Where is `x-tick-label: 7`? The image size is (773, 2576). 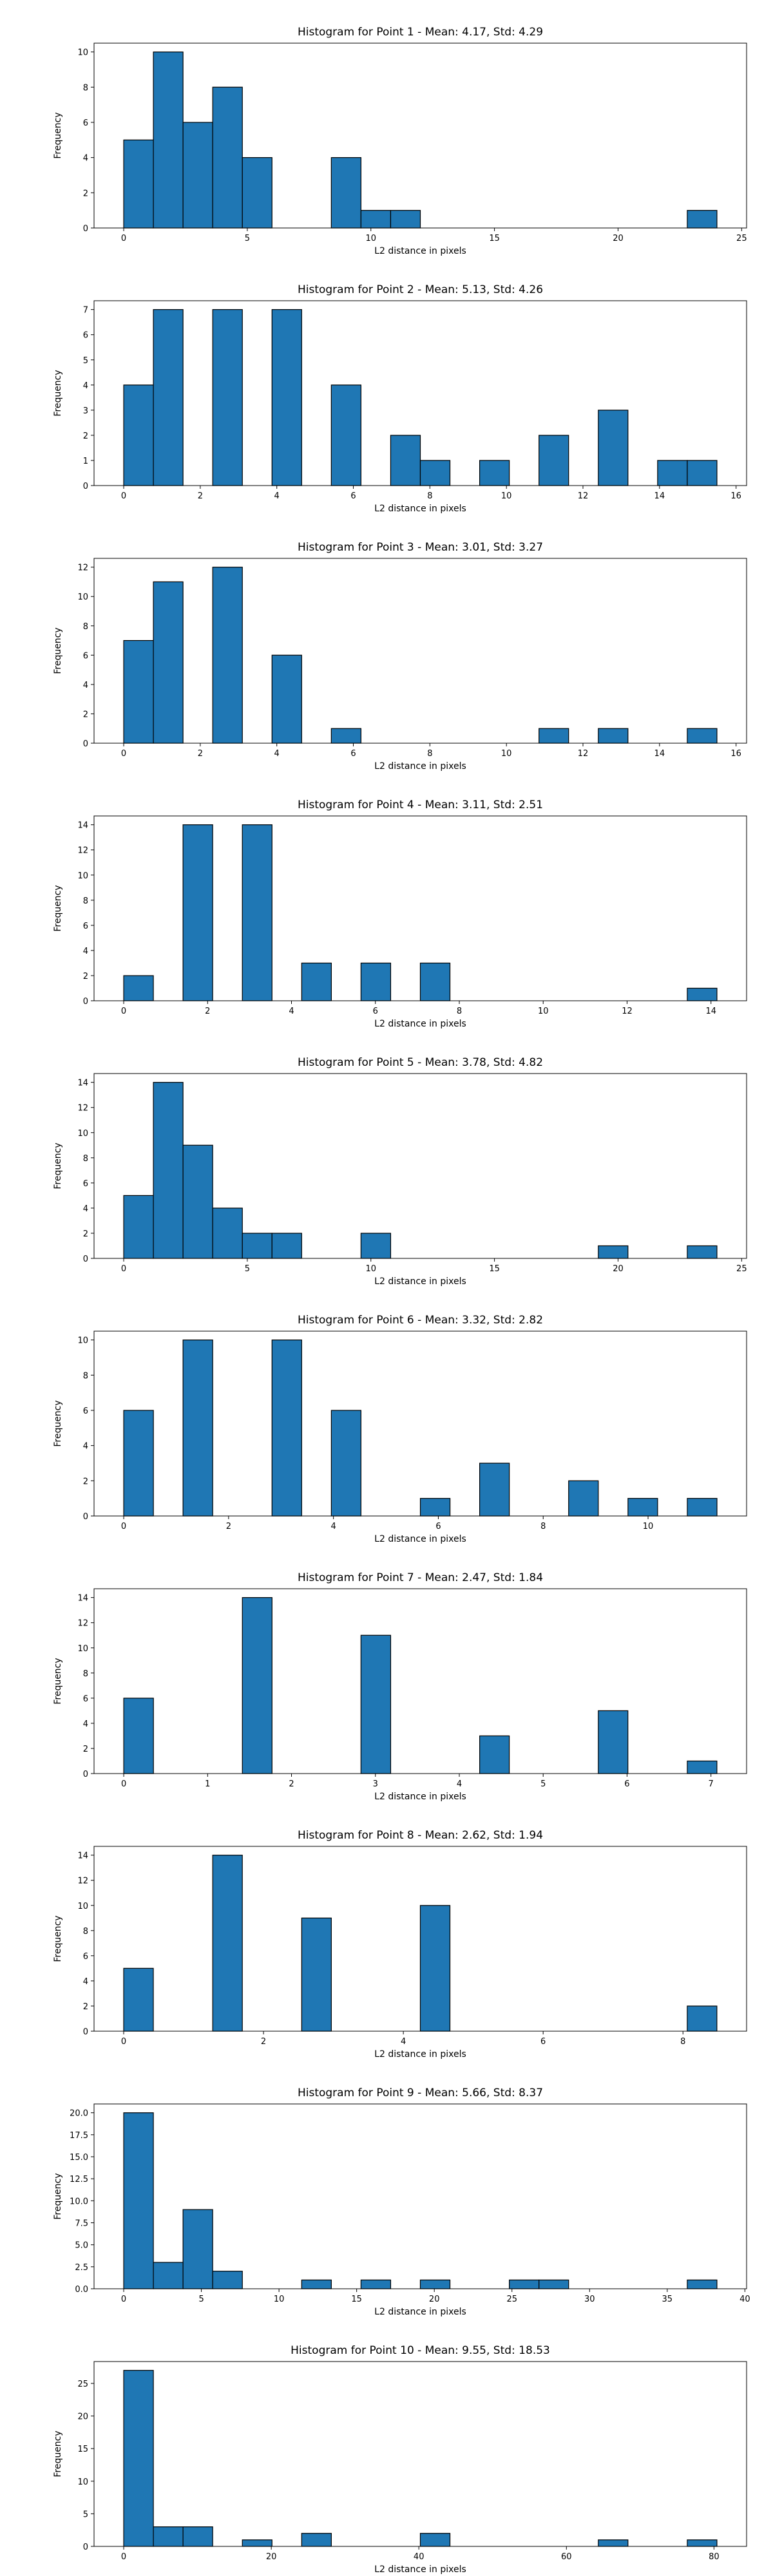 x-tick-label: 7 is located at coordinates (711, 1784).